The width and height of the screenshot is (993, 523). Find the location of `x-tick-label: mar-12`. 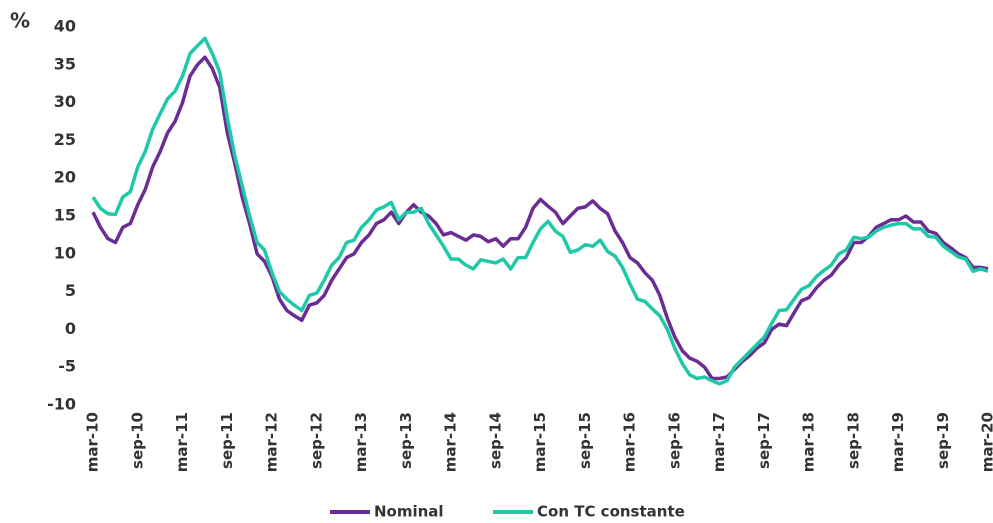

x-tick-label: mar-12 is located at coordinates (272, 442).